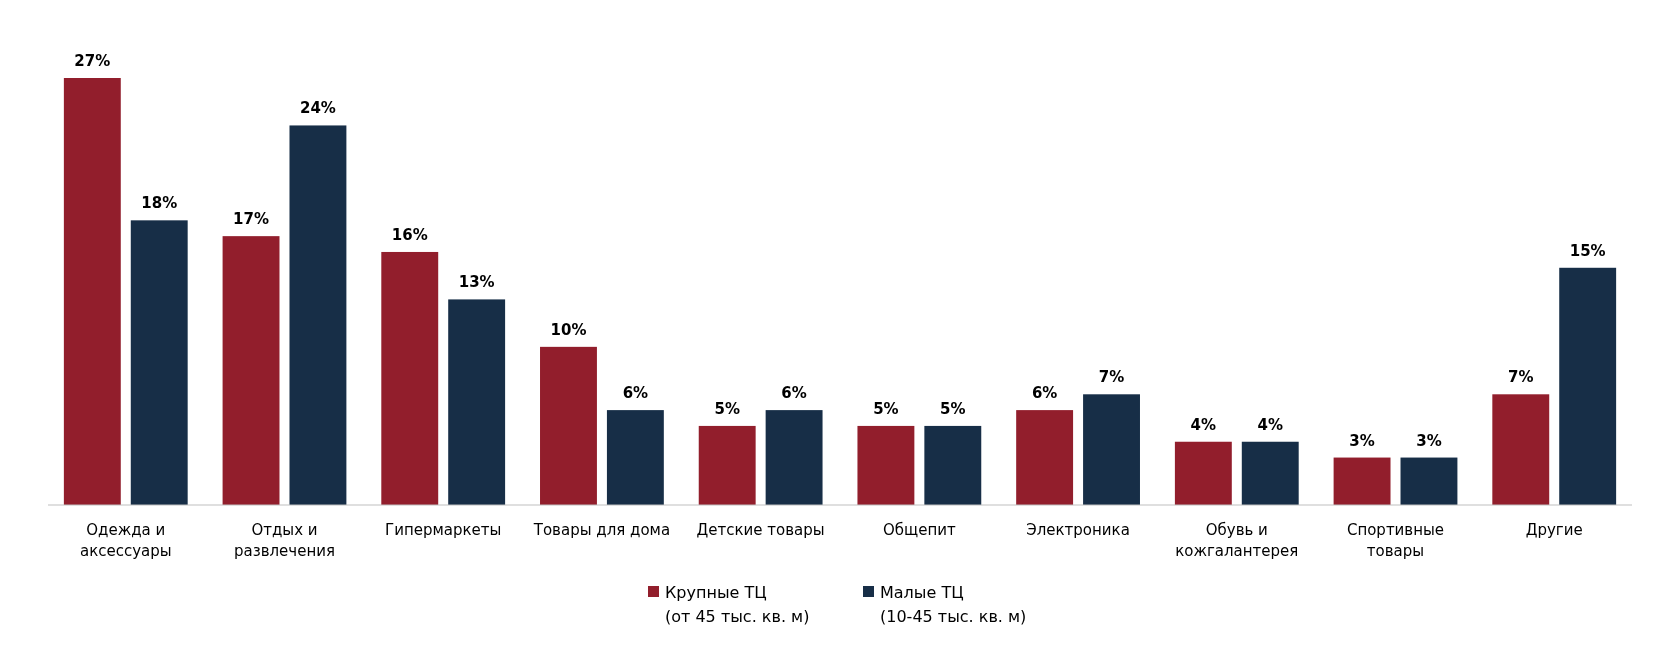  What do you see at coordinates (919, 530) in the screenshot?
I see `x-tick-label: Общепит` at bounding box center [919, 530].